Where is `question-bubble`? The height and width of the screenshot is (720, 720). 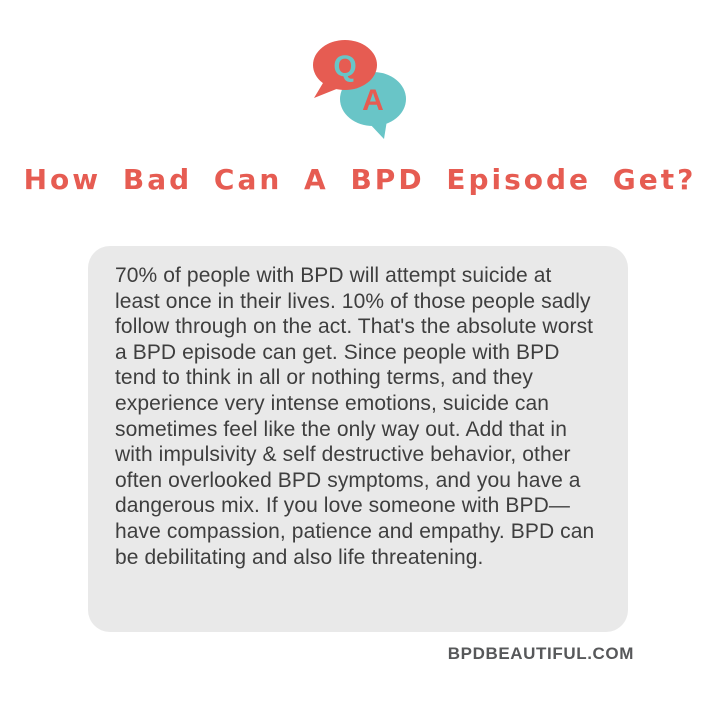
question-bubble is located at coordinates (345, 69).